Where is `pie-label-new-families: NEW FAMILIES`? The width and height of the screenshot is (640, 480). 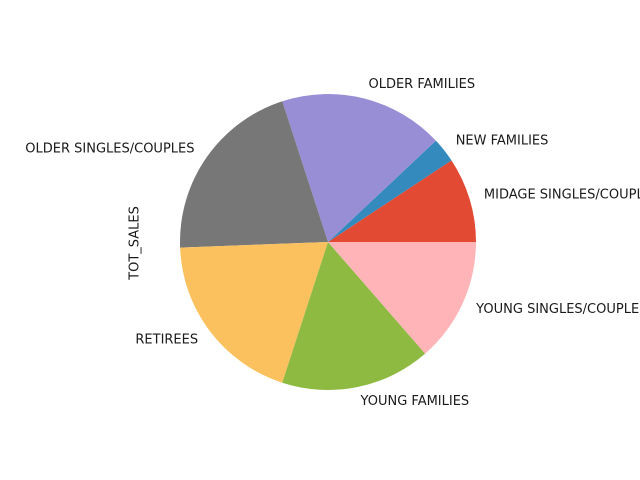 pie-label-new-families: NEW FAMILIES is located at coordinates (502, 141).